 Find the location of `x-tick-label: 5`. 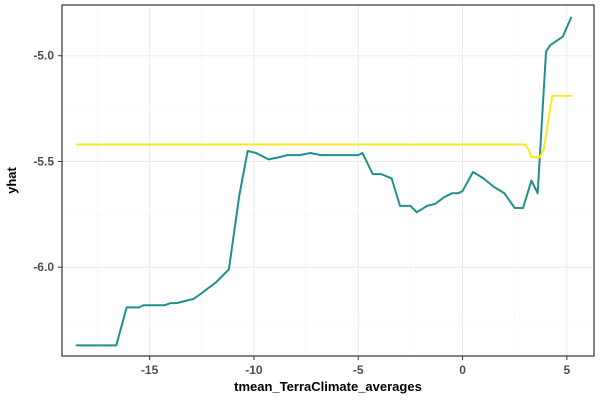

x-tick-label: 5 is located at coordinates (567, 370).